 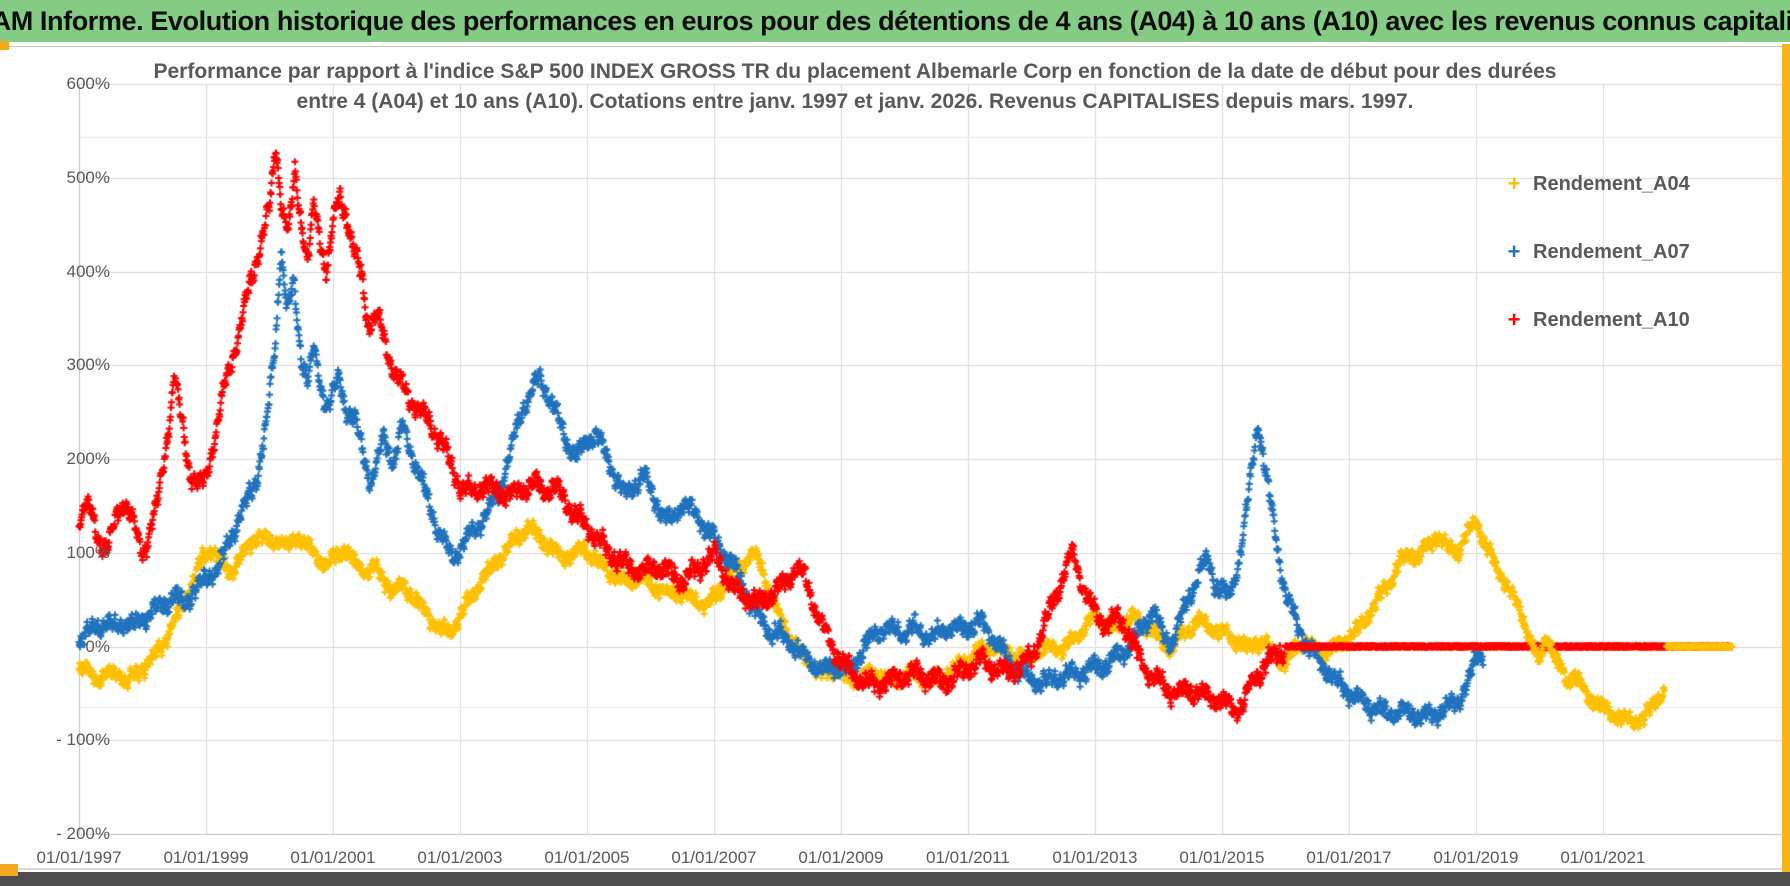 I want to click on y-axis-tick-label: 100%, so click(x=88, y=552).